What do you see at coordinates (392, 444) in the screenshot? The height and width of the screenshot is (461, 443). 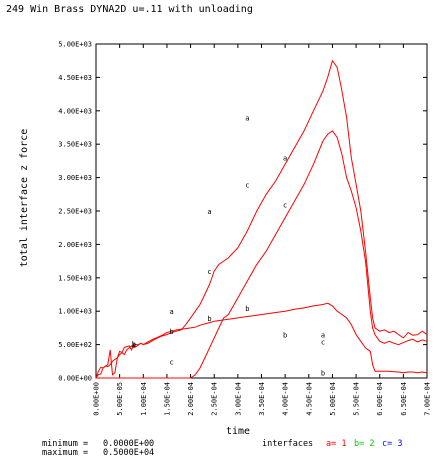 I see `legend-item-c: c= 3` at bounding box center [392, 444].